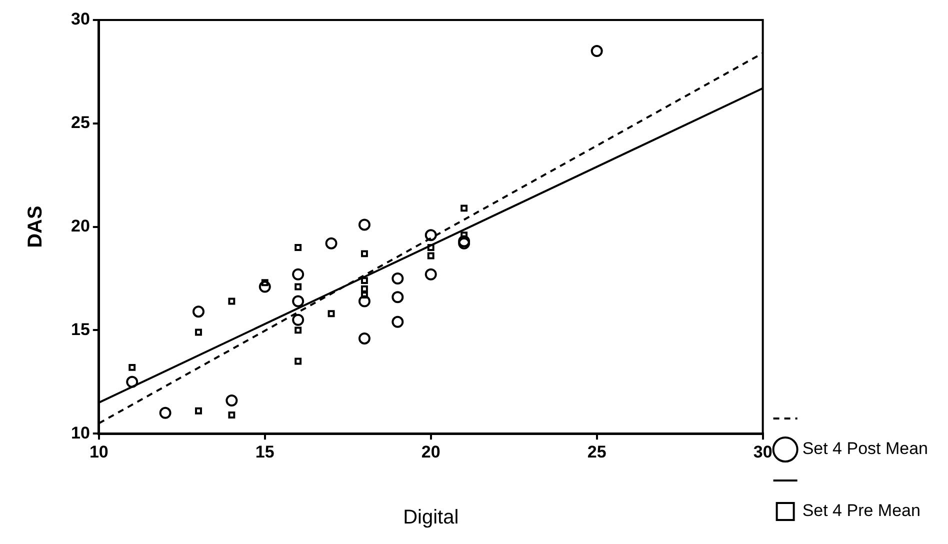 This screenshot has width=948, height=544. What do you see at coordinates (98, 452) in the screenshot?
I see `x-tick-label: 10` at bounding box center [98, 452].